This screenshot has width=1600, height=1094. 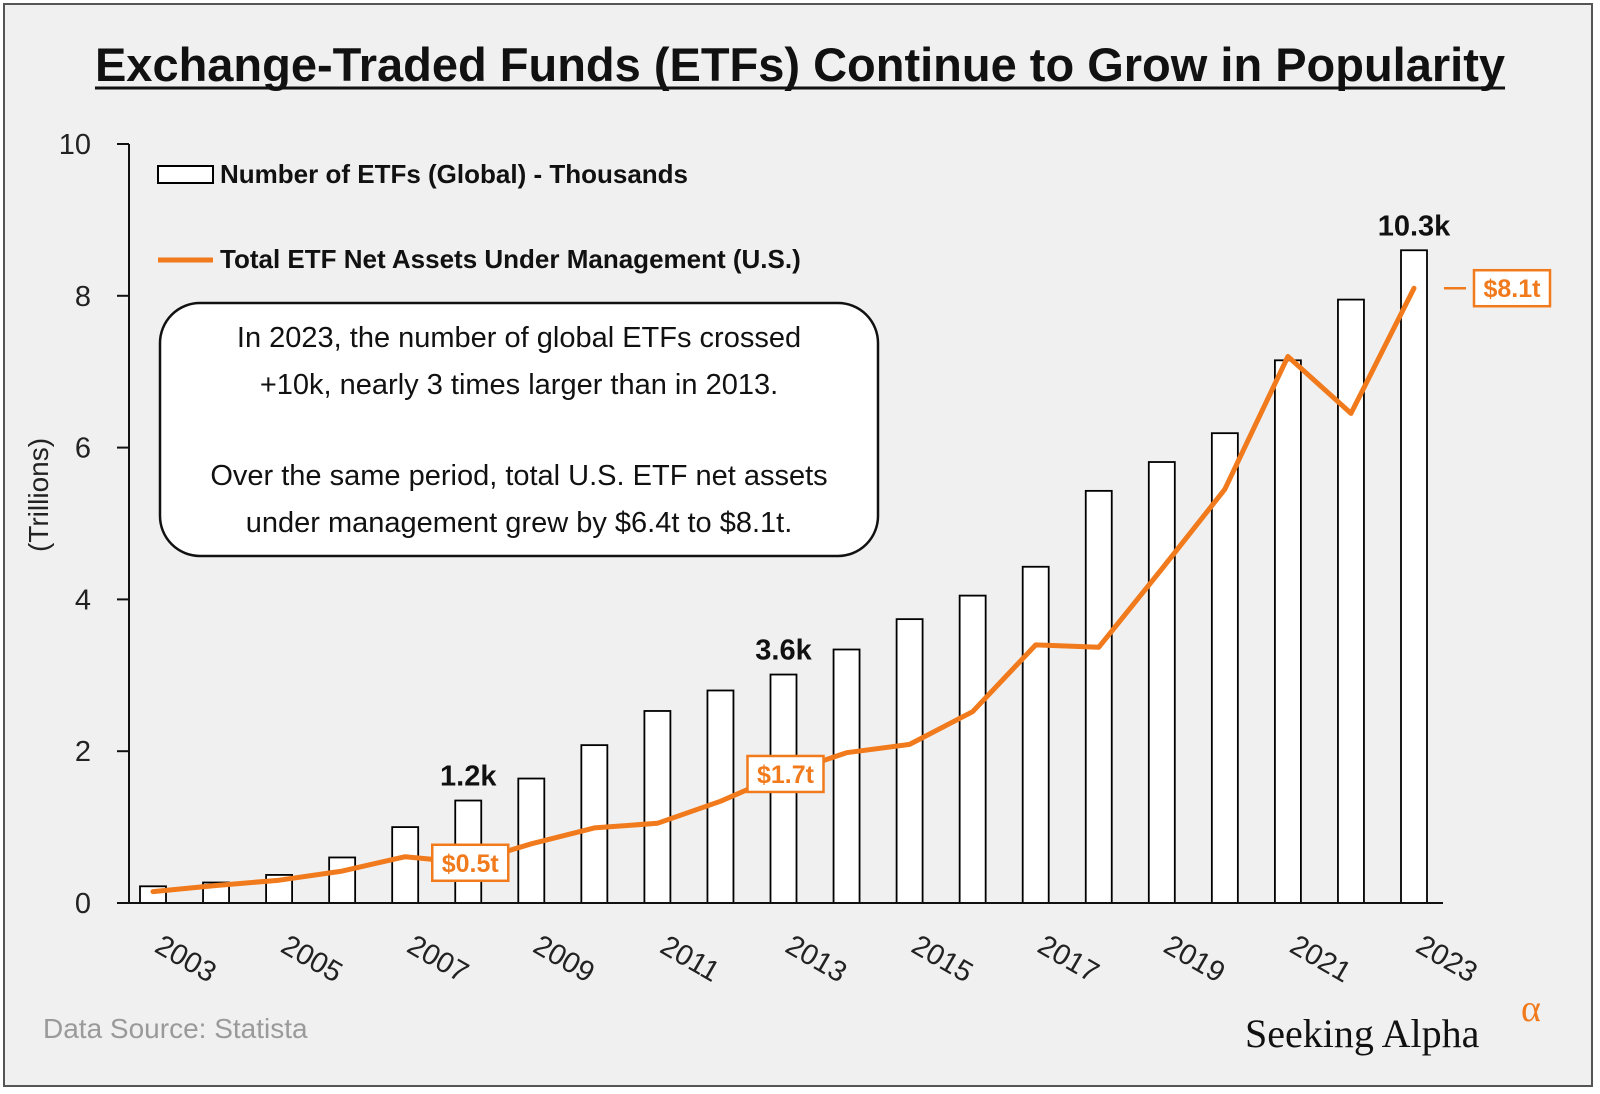 What do you see at coordinates (657, 807) in the screenshot?
I see `bar-2011` at bounding box center [657, 807].